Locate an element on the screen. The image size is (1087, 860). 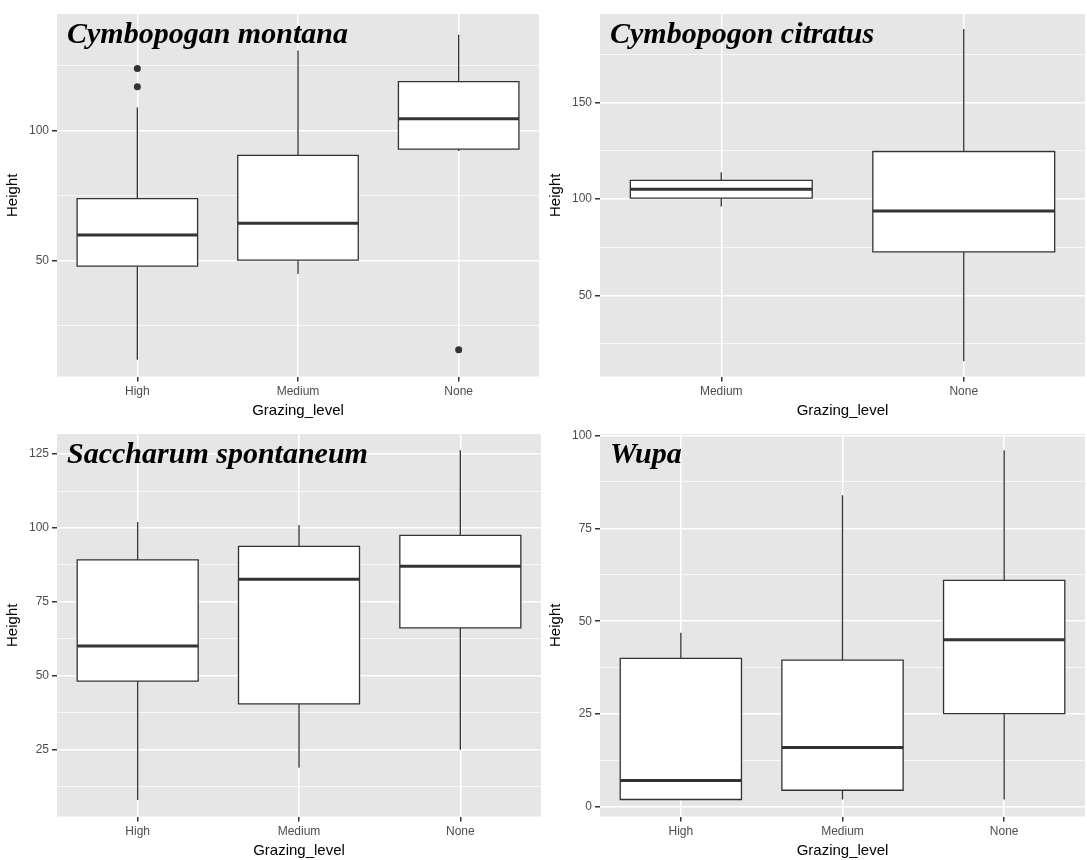
chart-title: Cymbopogon citratus is located at coordinates (742, 32).